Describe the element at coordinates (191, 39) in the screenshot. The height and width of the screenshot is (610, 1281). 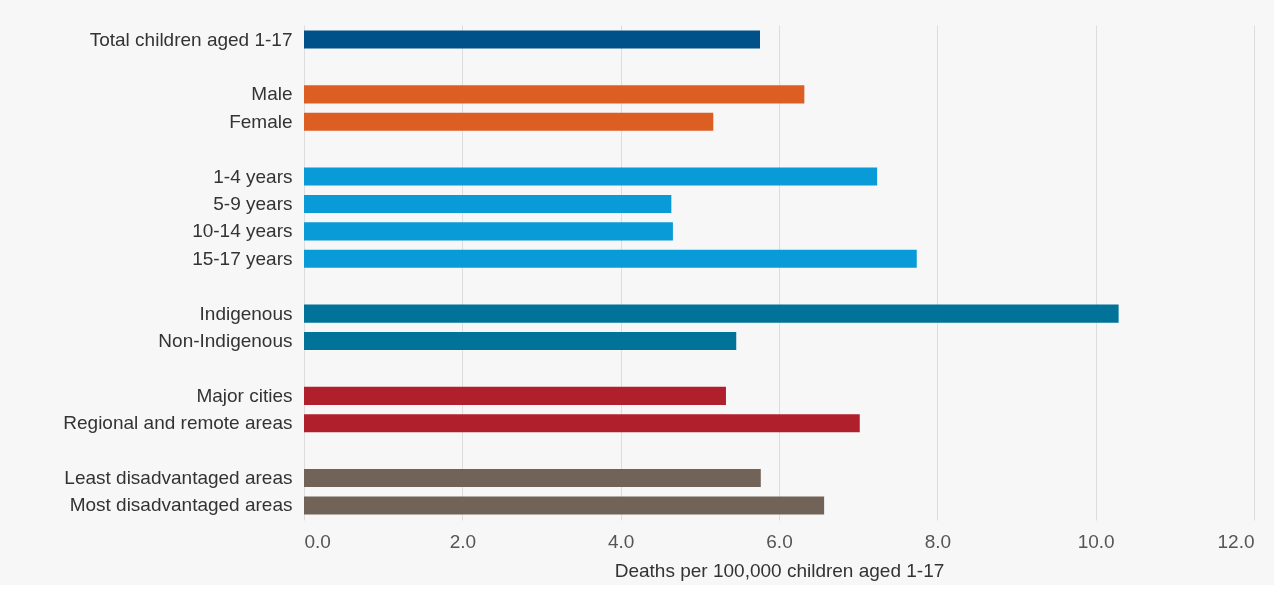
I see `y-tick-label: Total children aged 1-17` at that location.